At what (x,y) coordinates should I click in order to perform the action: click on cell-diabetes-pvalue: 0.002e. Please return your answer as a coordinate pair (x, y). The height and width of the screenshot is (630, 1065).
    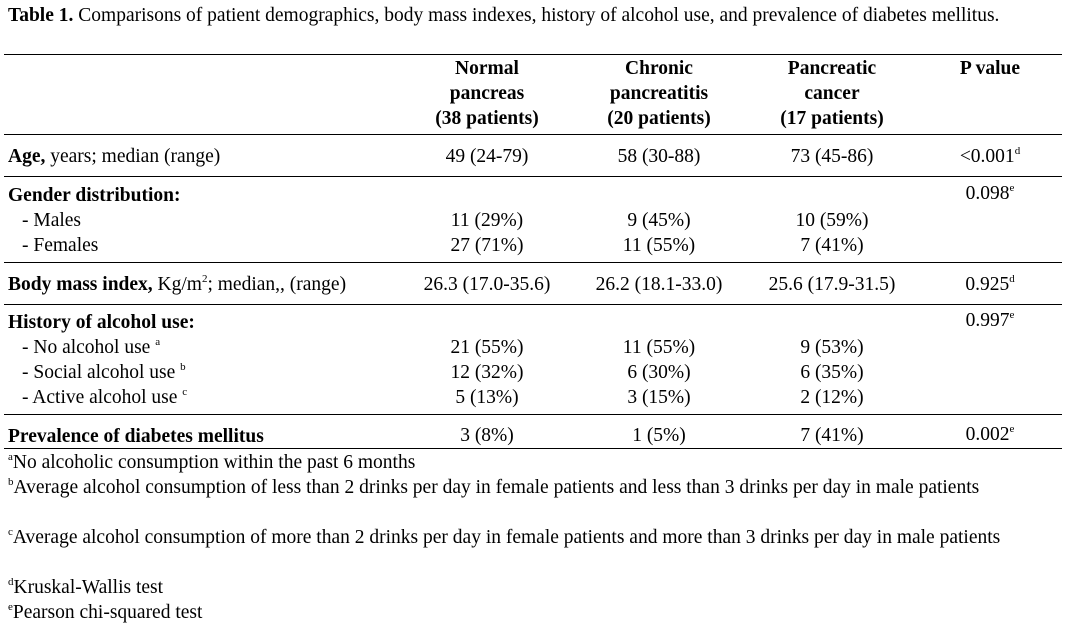
    Looking at the image, I should click on (987, 434).